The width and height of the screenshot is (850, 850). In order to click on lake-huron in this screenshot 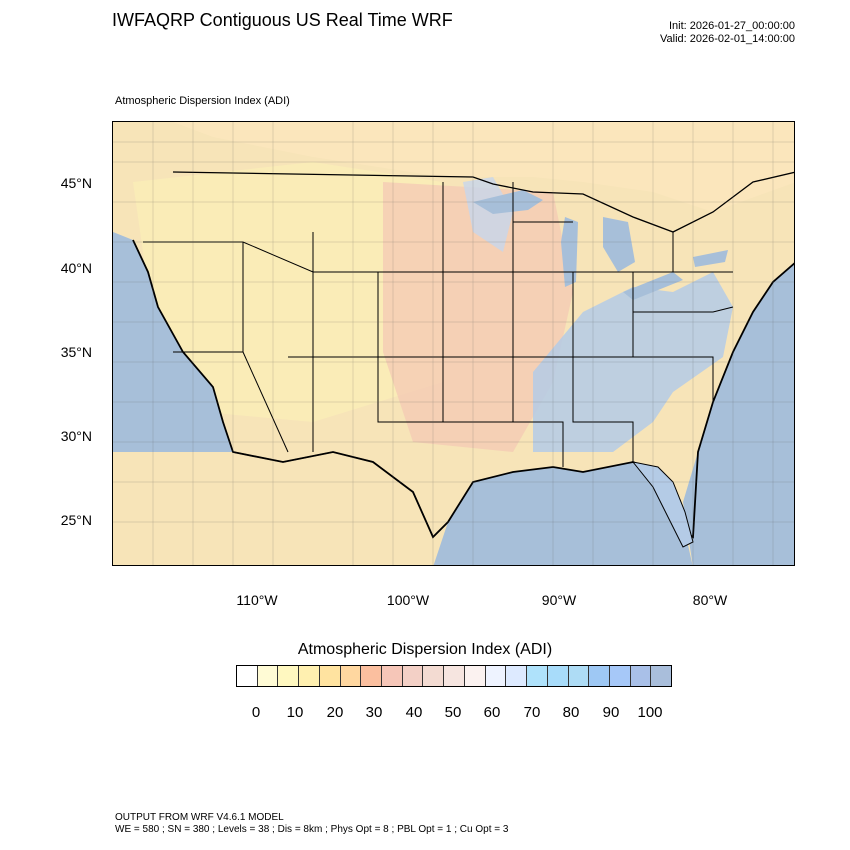, I will do `click(619, 244)`.